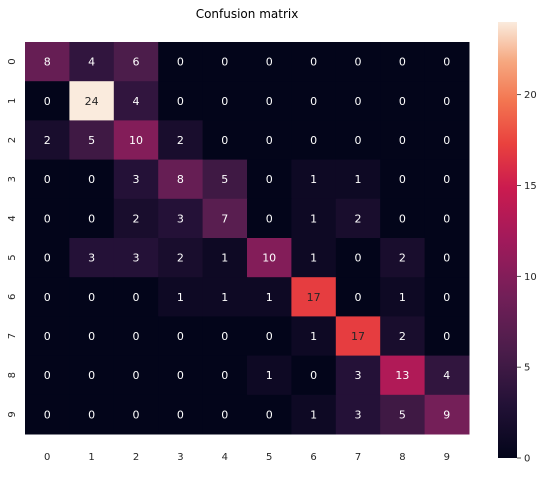 The height and width of the screenshot is (482, 547). I want to click on x-tick-label: 9, so click(447, 457).